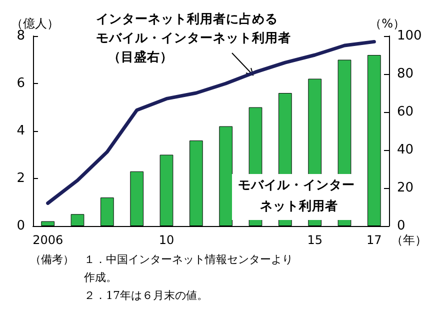 This screenshot has width=440, height=334. I want to click on x-tick-label: 2006, so click(48, 240).